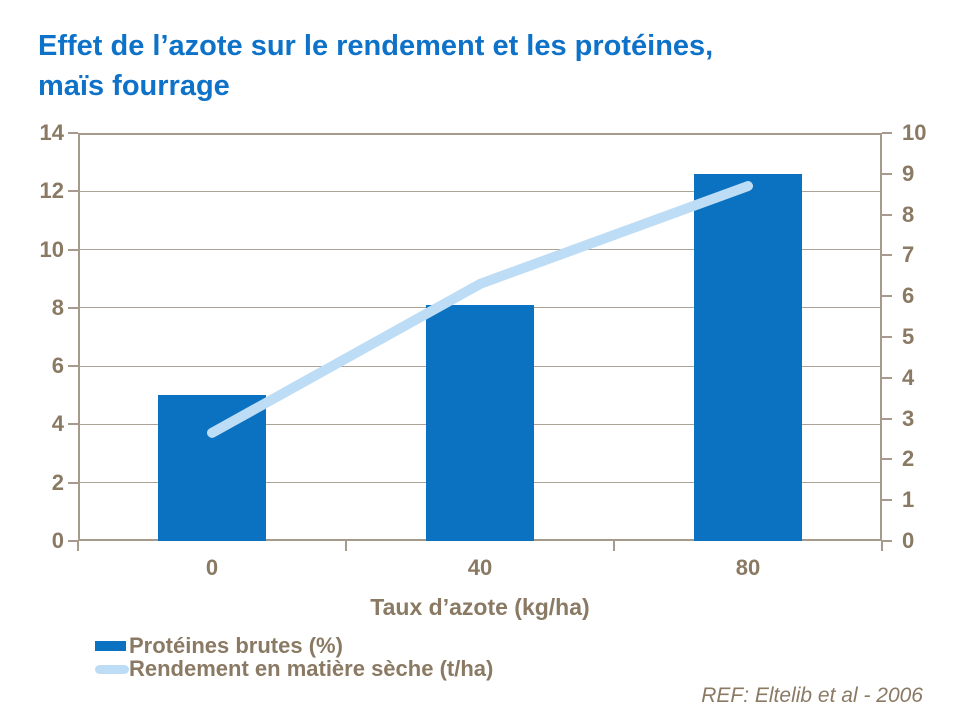  I want to click on y-left-tick-label-4: 4, so click(57, 424).